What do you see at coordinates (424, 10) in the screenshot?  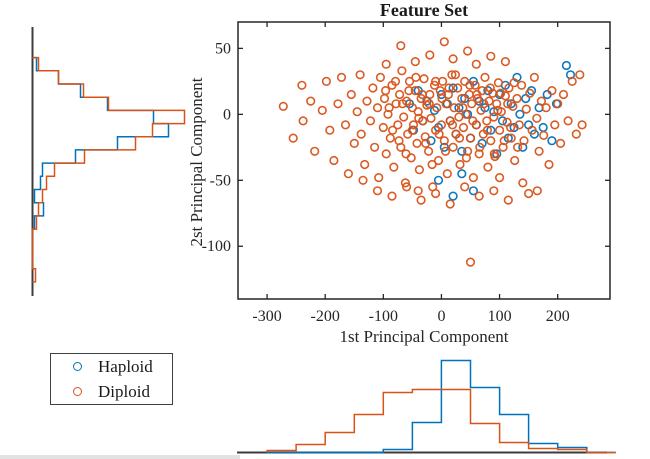 I see `chart-title: Feature Set` at bounding box center [424, 10].